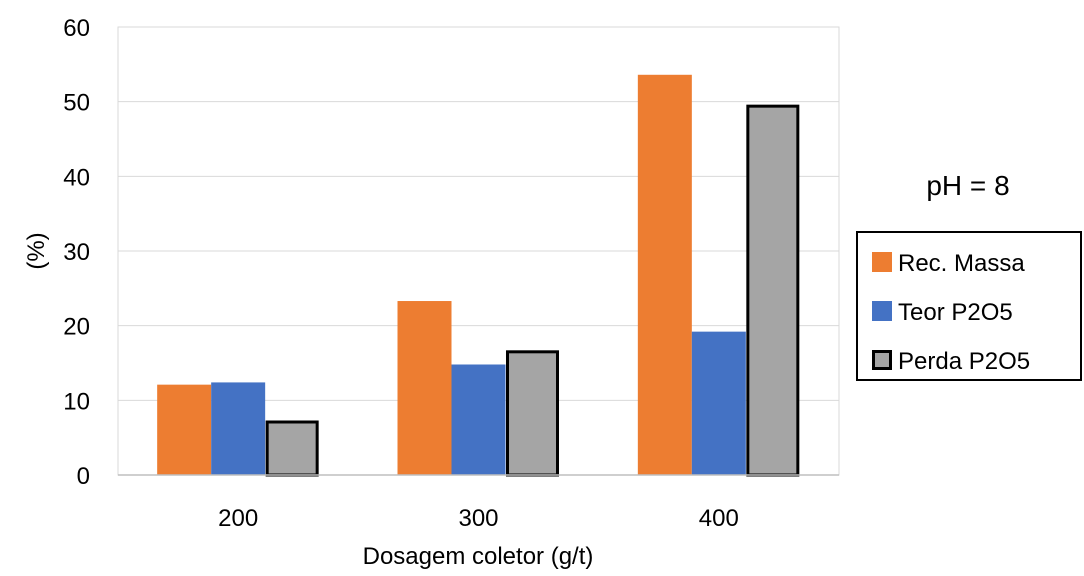  I want to click on x-tick-label: 300, so click(478, 518).